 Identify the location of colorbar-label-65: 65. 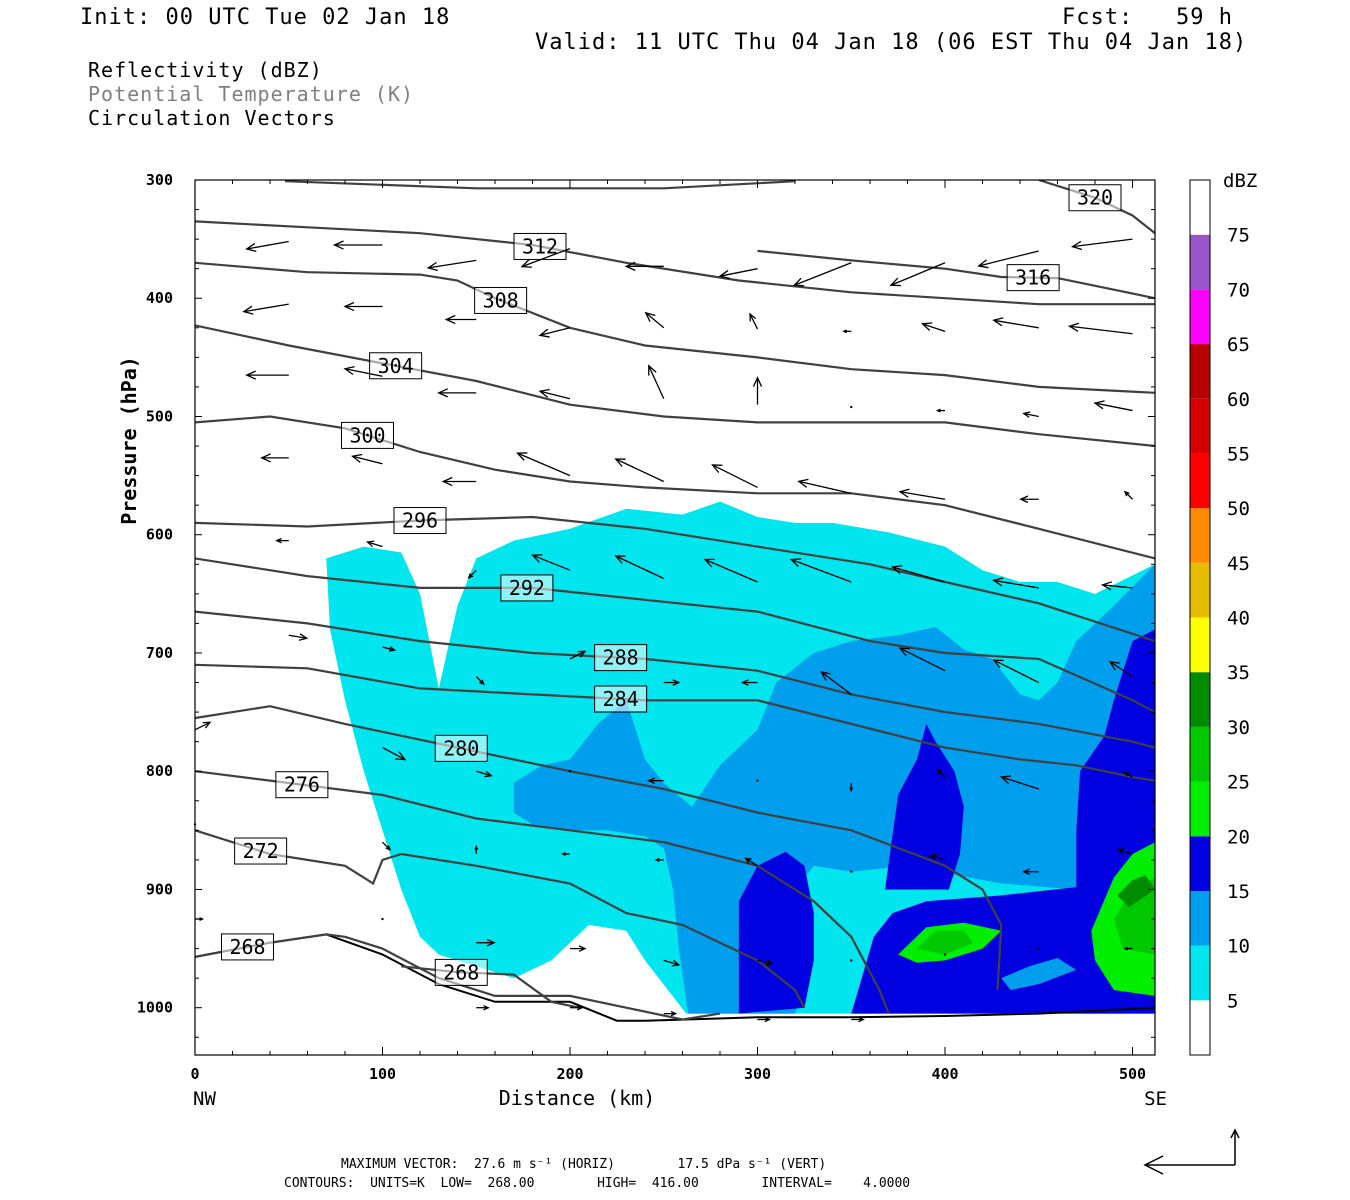
(1238, 345).